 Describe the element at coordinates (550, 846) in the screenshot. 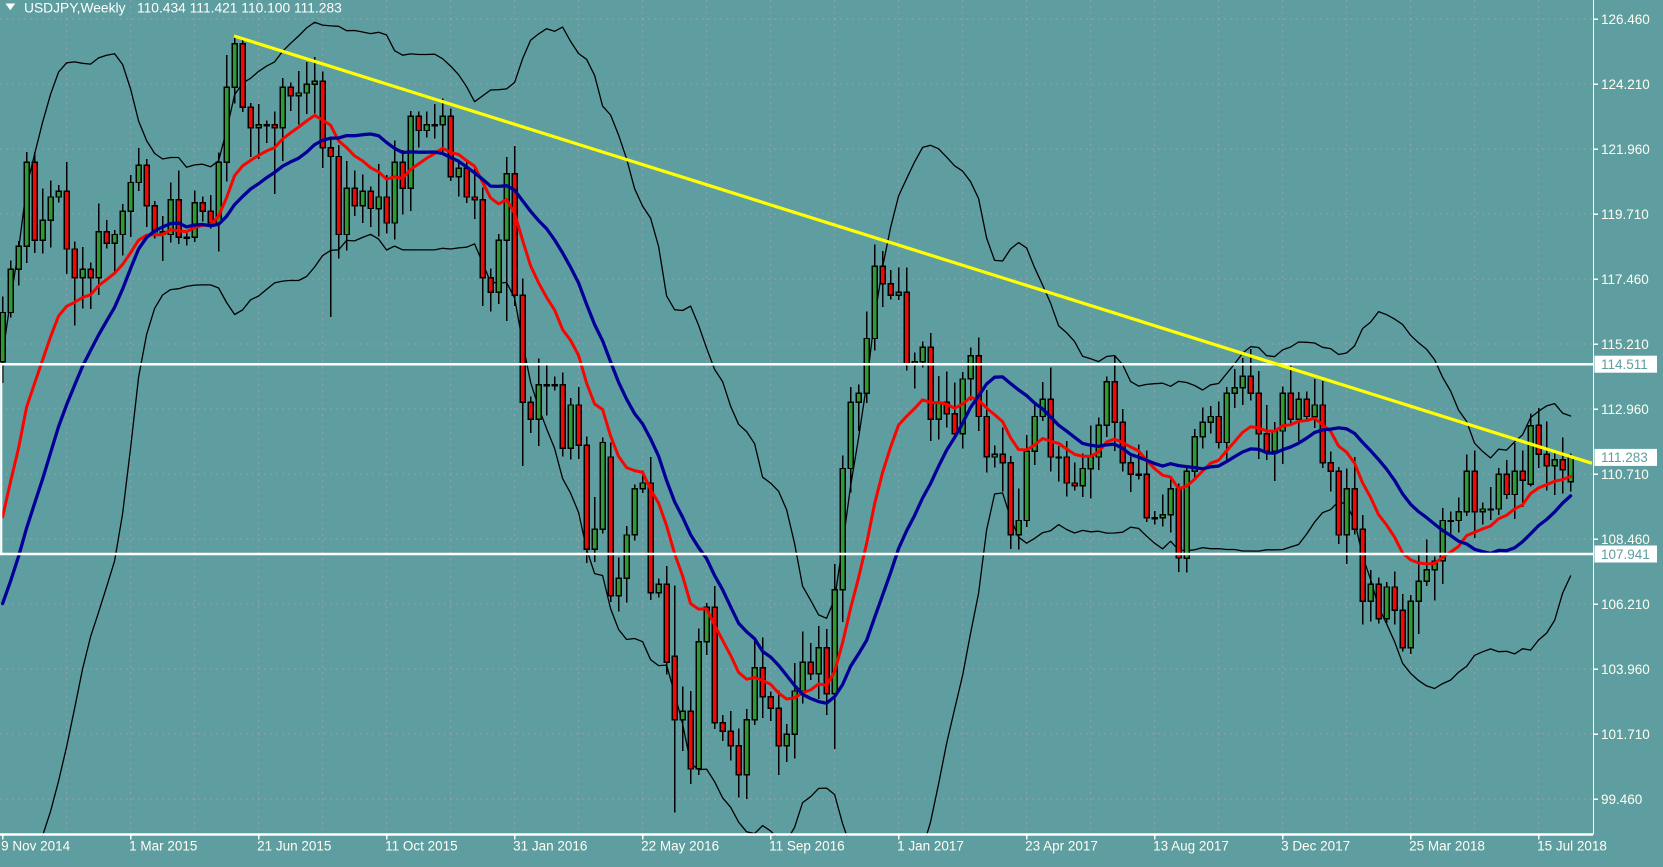

I see `svg-text: 31 Jan 2016` at that location.